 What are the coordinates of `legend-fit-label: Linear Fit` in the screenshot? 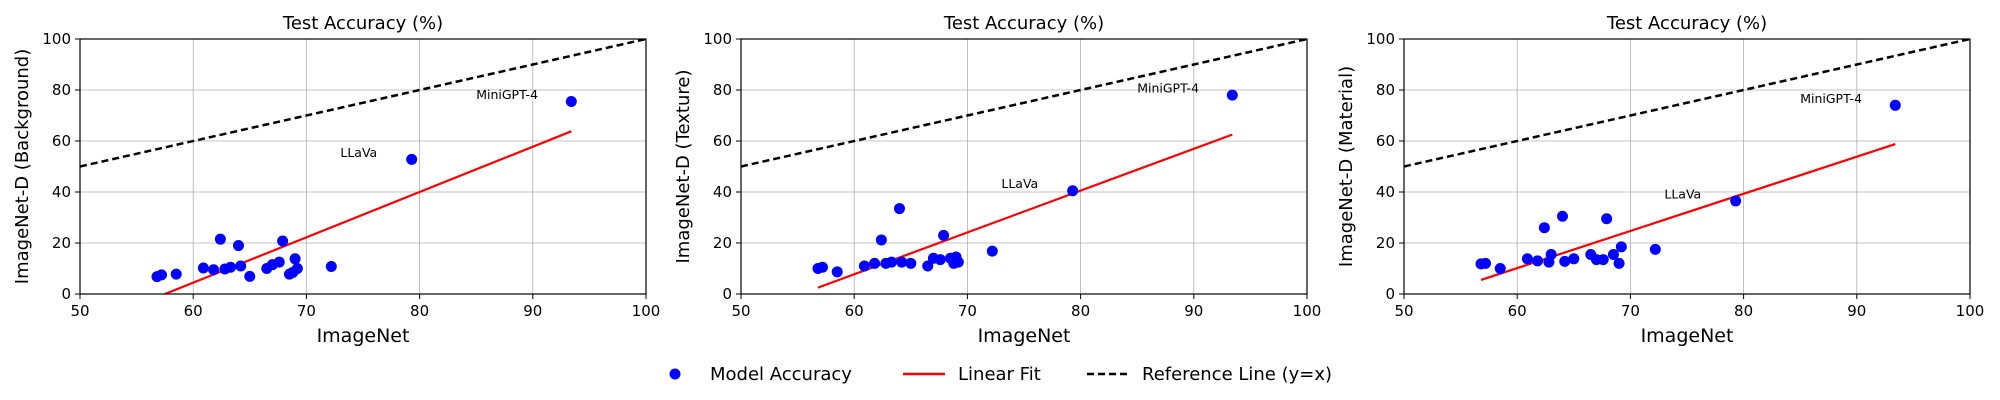 It's located at (999, 374).